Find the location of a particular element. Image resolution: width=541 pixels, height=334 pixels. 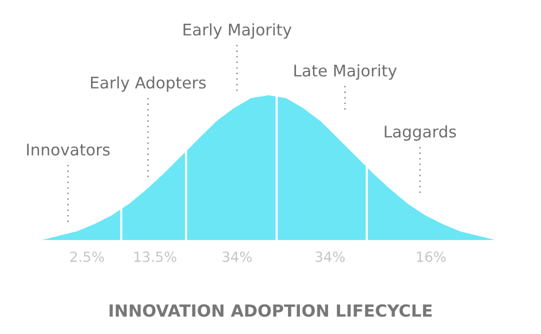

text: Early Adopters is located at coordinates (148, 84).